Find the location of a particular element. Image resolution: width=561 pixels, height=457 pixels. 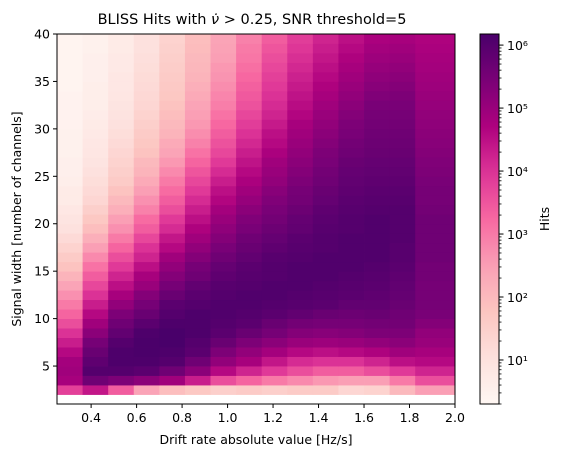

y-tick-label: 10 is located at coordinates (42, 318).